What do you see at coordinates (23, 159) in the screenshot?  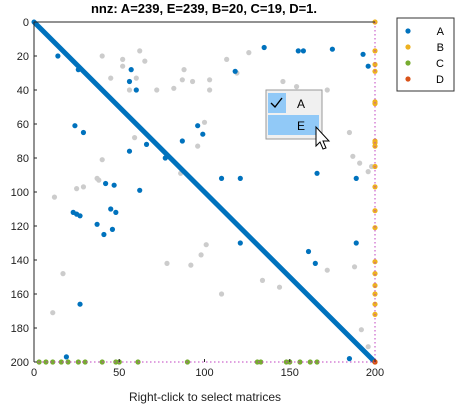 I see `y-tick-label: 80` at bounding box center [23, 159].